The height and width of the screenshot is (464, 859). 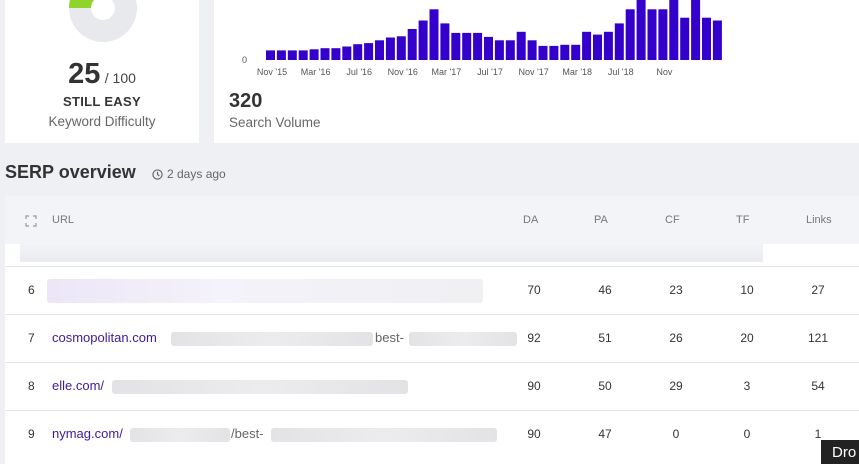 What do you see at coordinates (78, 385) in the screenshot?
I see `row-url-domain: elle.com/` at bounding box center [78, 385].